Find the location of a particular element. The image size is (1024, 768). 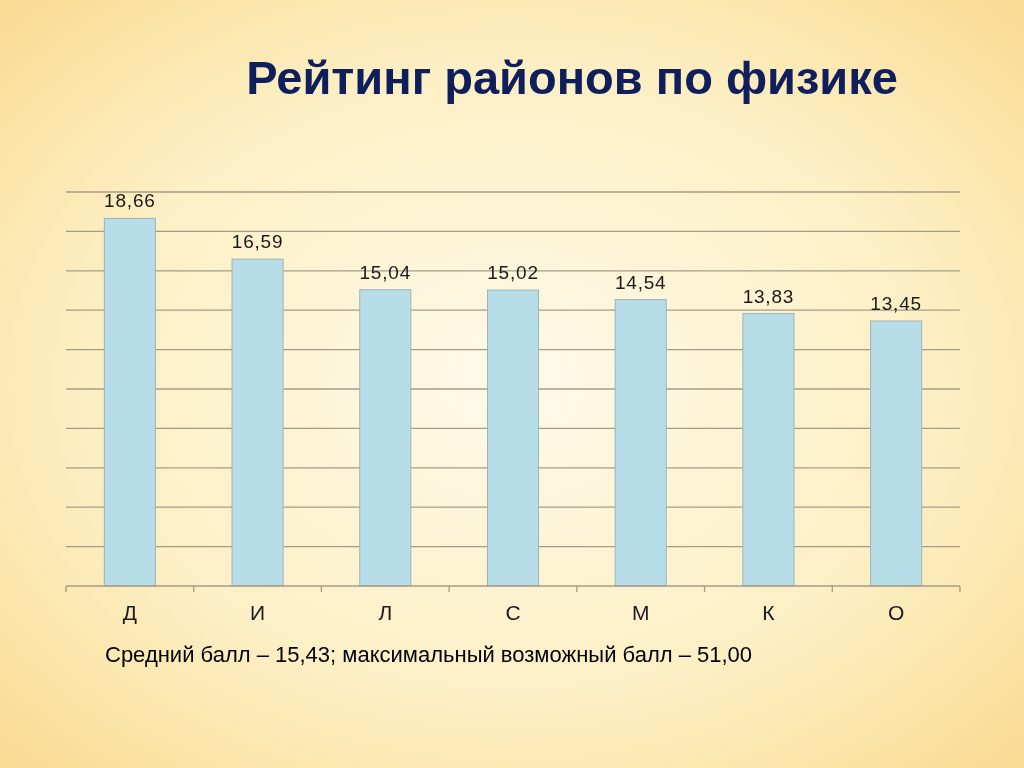

data-label: 15,02 is located at coordinates (513, 273).